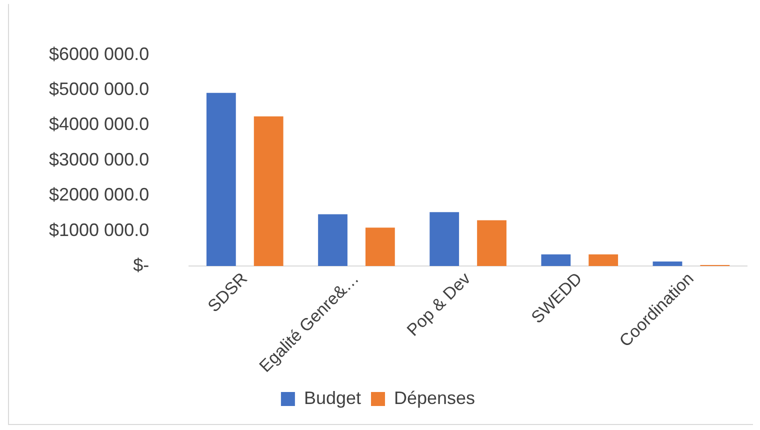 The image size is (760, 430). I want to click on y-tick-label: $5000 000.0, so click(99, 88).